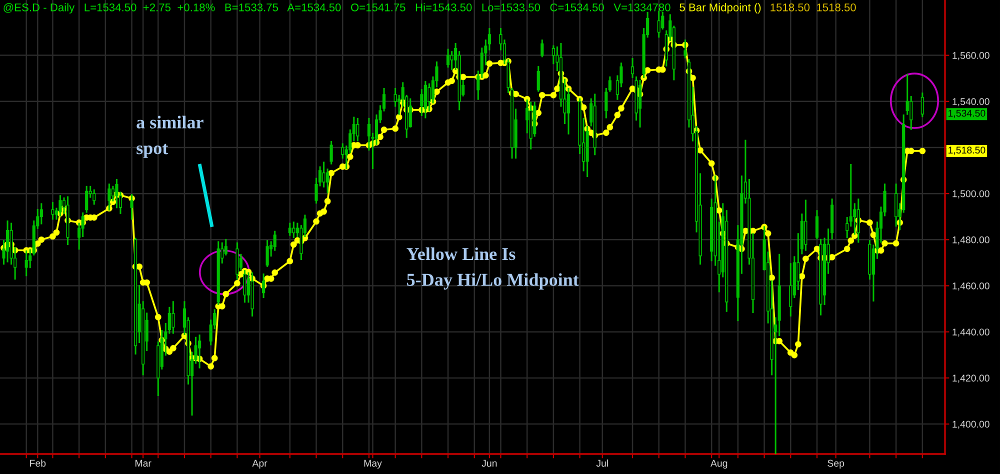  I want to click on y-tick-label: 1,460.00, so click(971, 286).